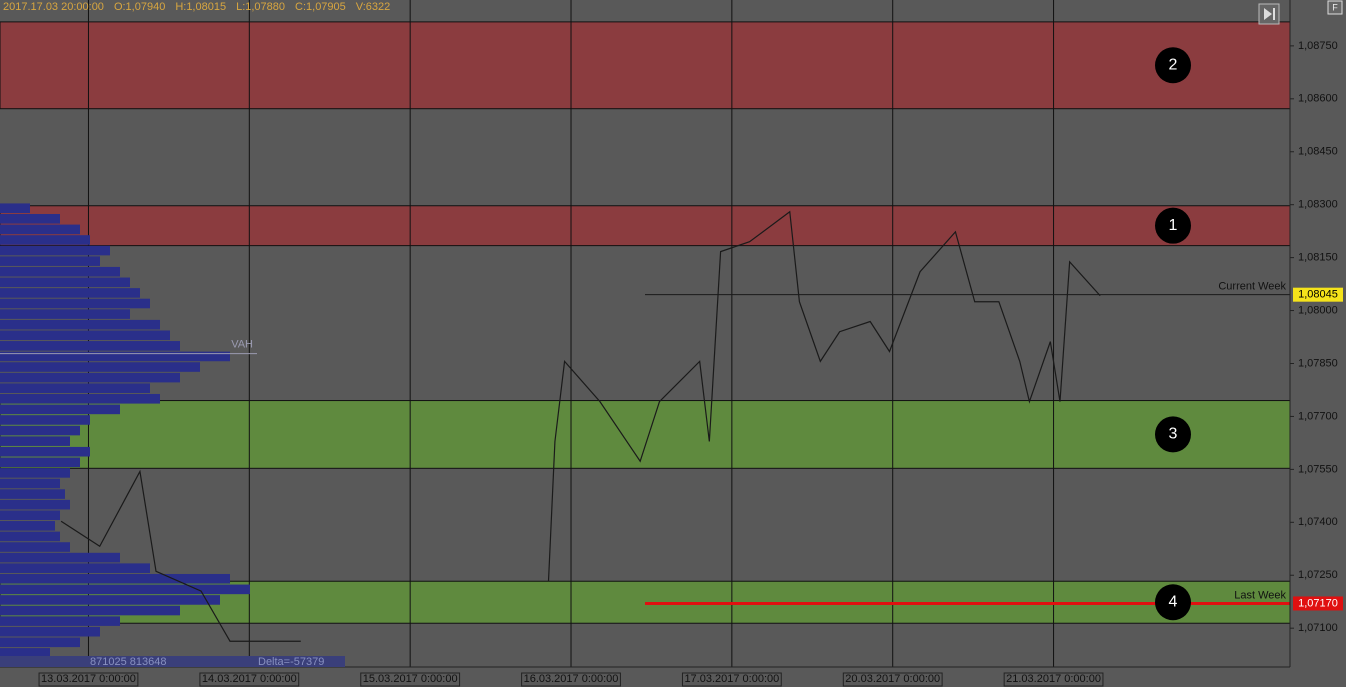  I want to click on level-tag-label: 1,08045, so click(1318, 295).